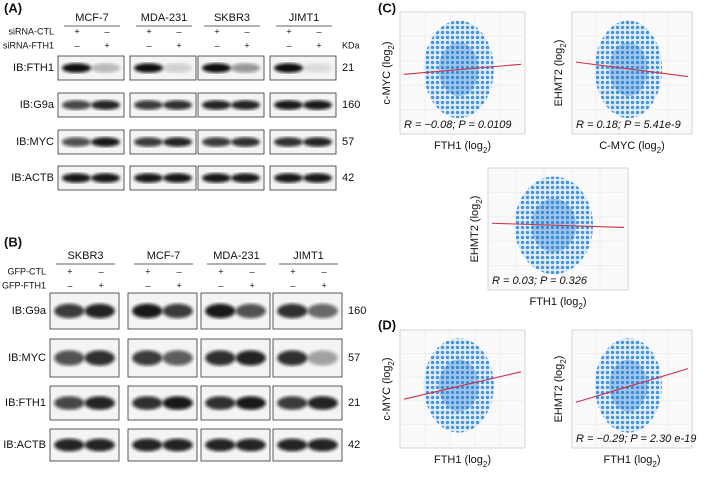  I want to click on x-axis-label-text: FTH1 (log, so click(553, 302).